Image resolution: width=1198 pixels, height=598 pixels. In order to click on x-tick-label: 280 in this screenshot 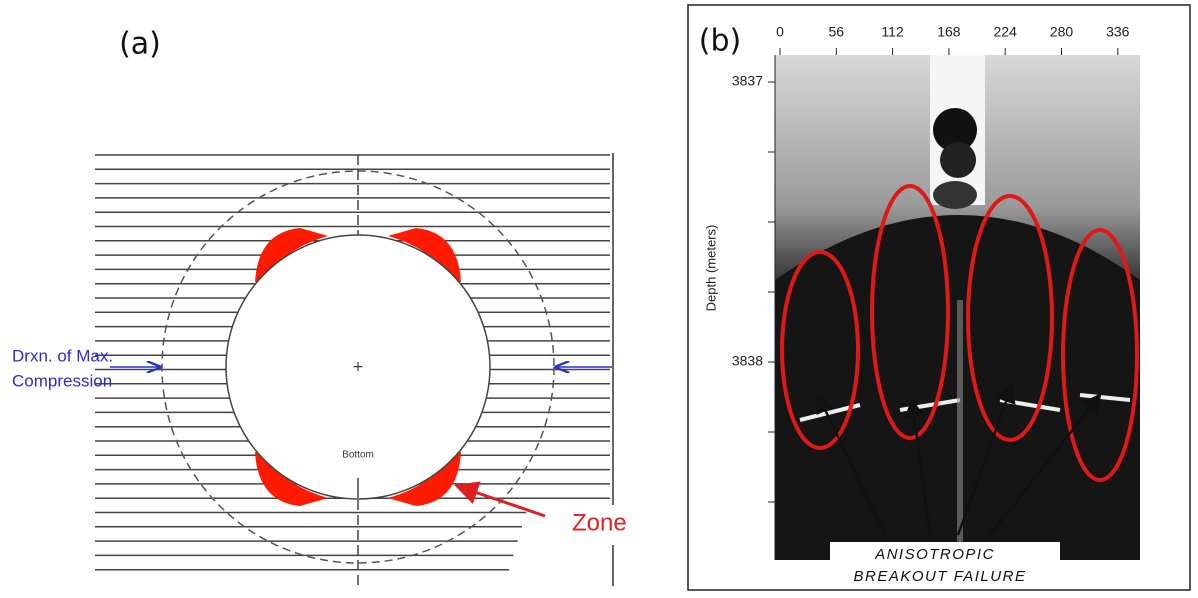, I will do `click(1062, 32)`.